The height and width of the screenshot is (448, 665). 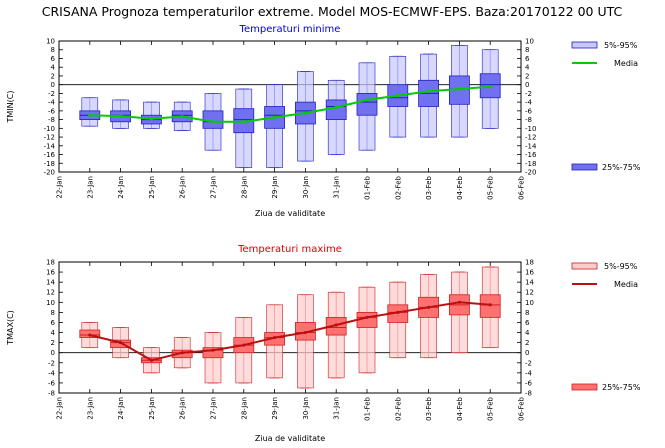 I want to click on y-tick-label-left: -18, so click(x=49, y=164).